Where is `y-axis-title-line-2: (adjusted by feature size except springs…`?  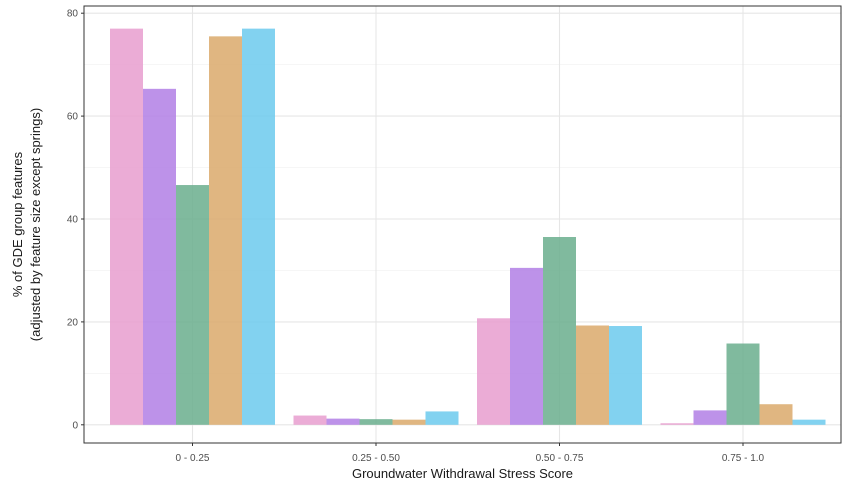 y-axis-title-line-2: (adjusted by feature size except springs… is located at coordinates (35, 224).